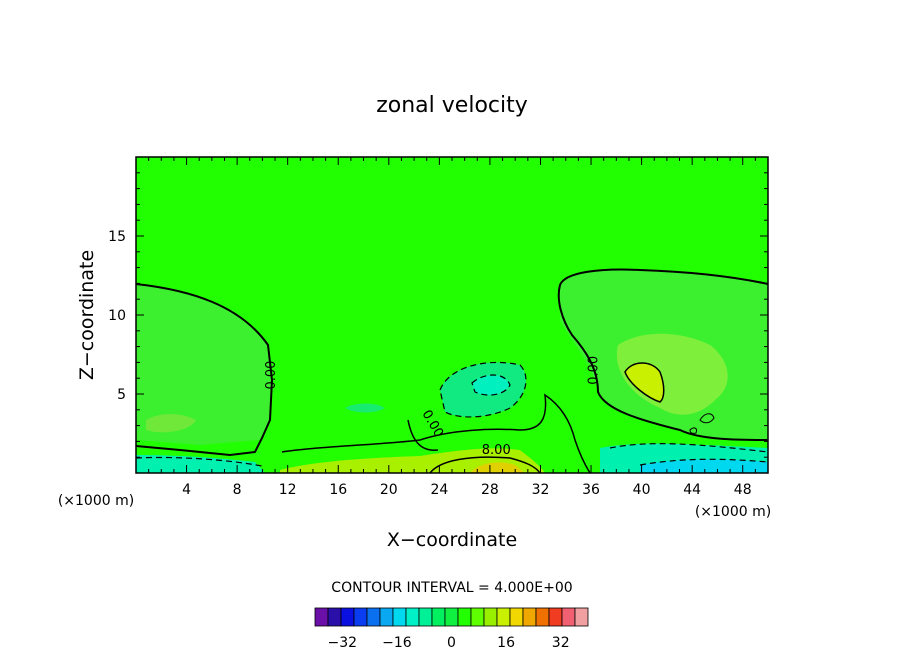 This screenshot has height=654, width=904. Describe the element at coordinates (343, 643) in the screenshot. I see `colorbar-tick-label: −32` at that location.